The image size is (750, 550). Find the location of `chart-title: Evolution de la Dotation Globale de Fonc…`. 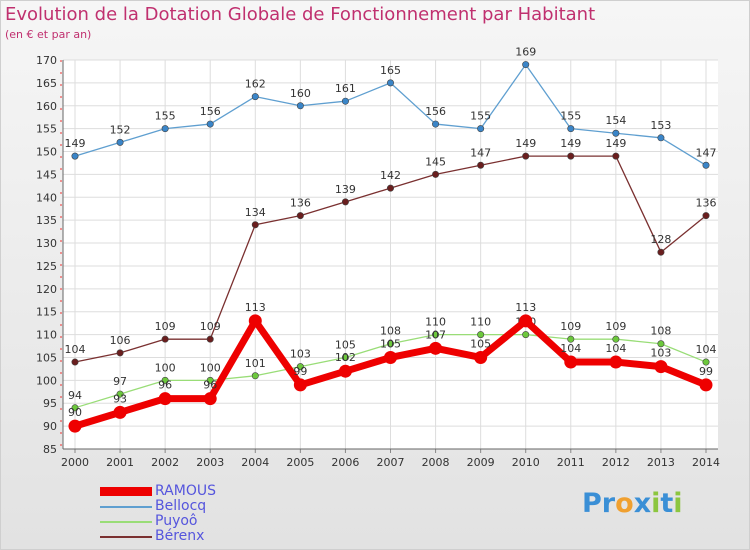

chart-title: Evolution de la Dotation Globale de Fonc… is located at coordinates (300, 14).